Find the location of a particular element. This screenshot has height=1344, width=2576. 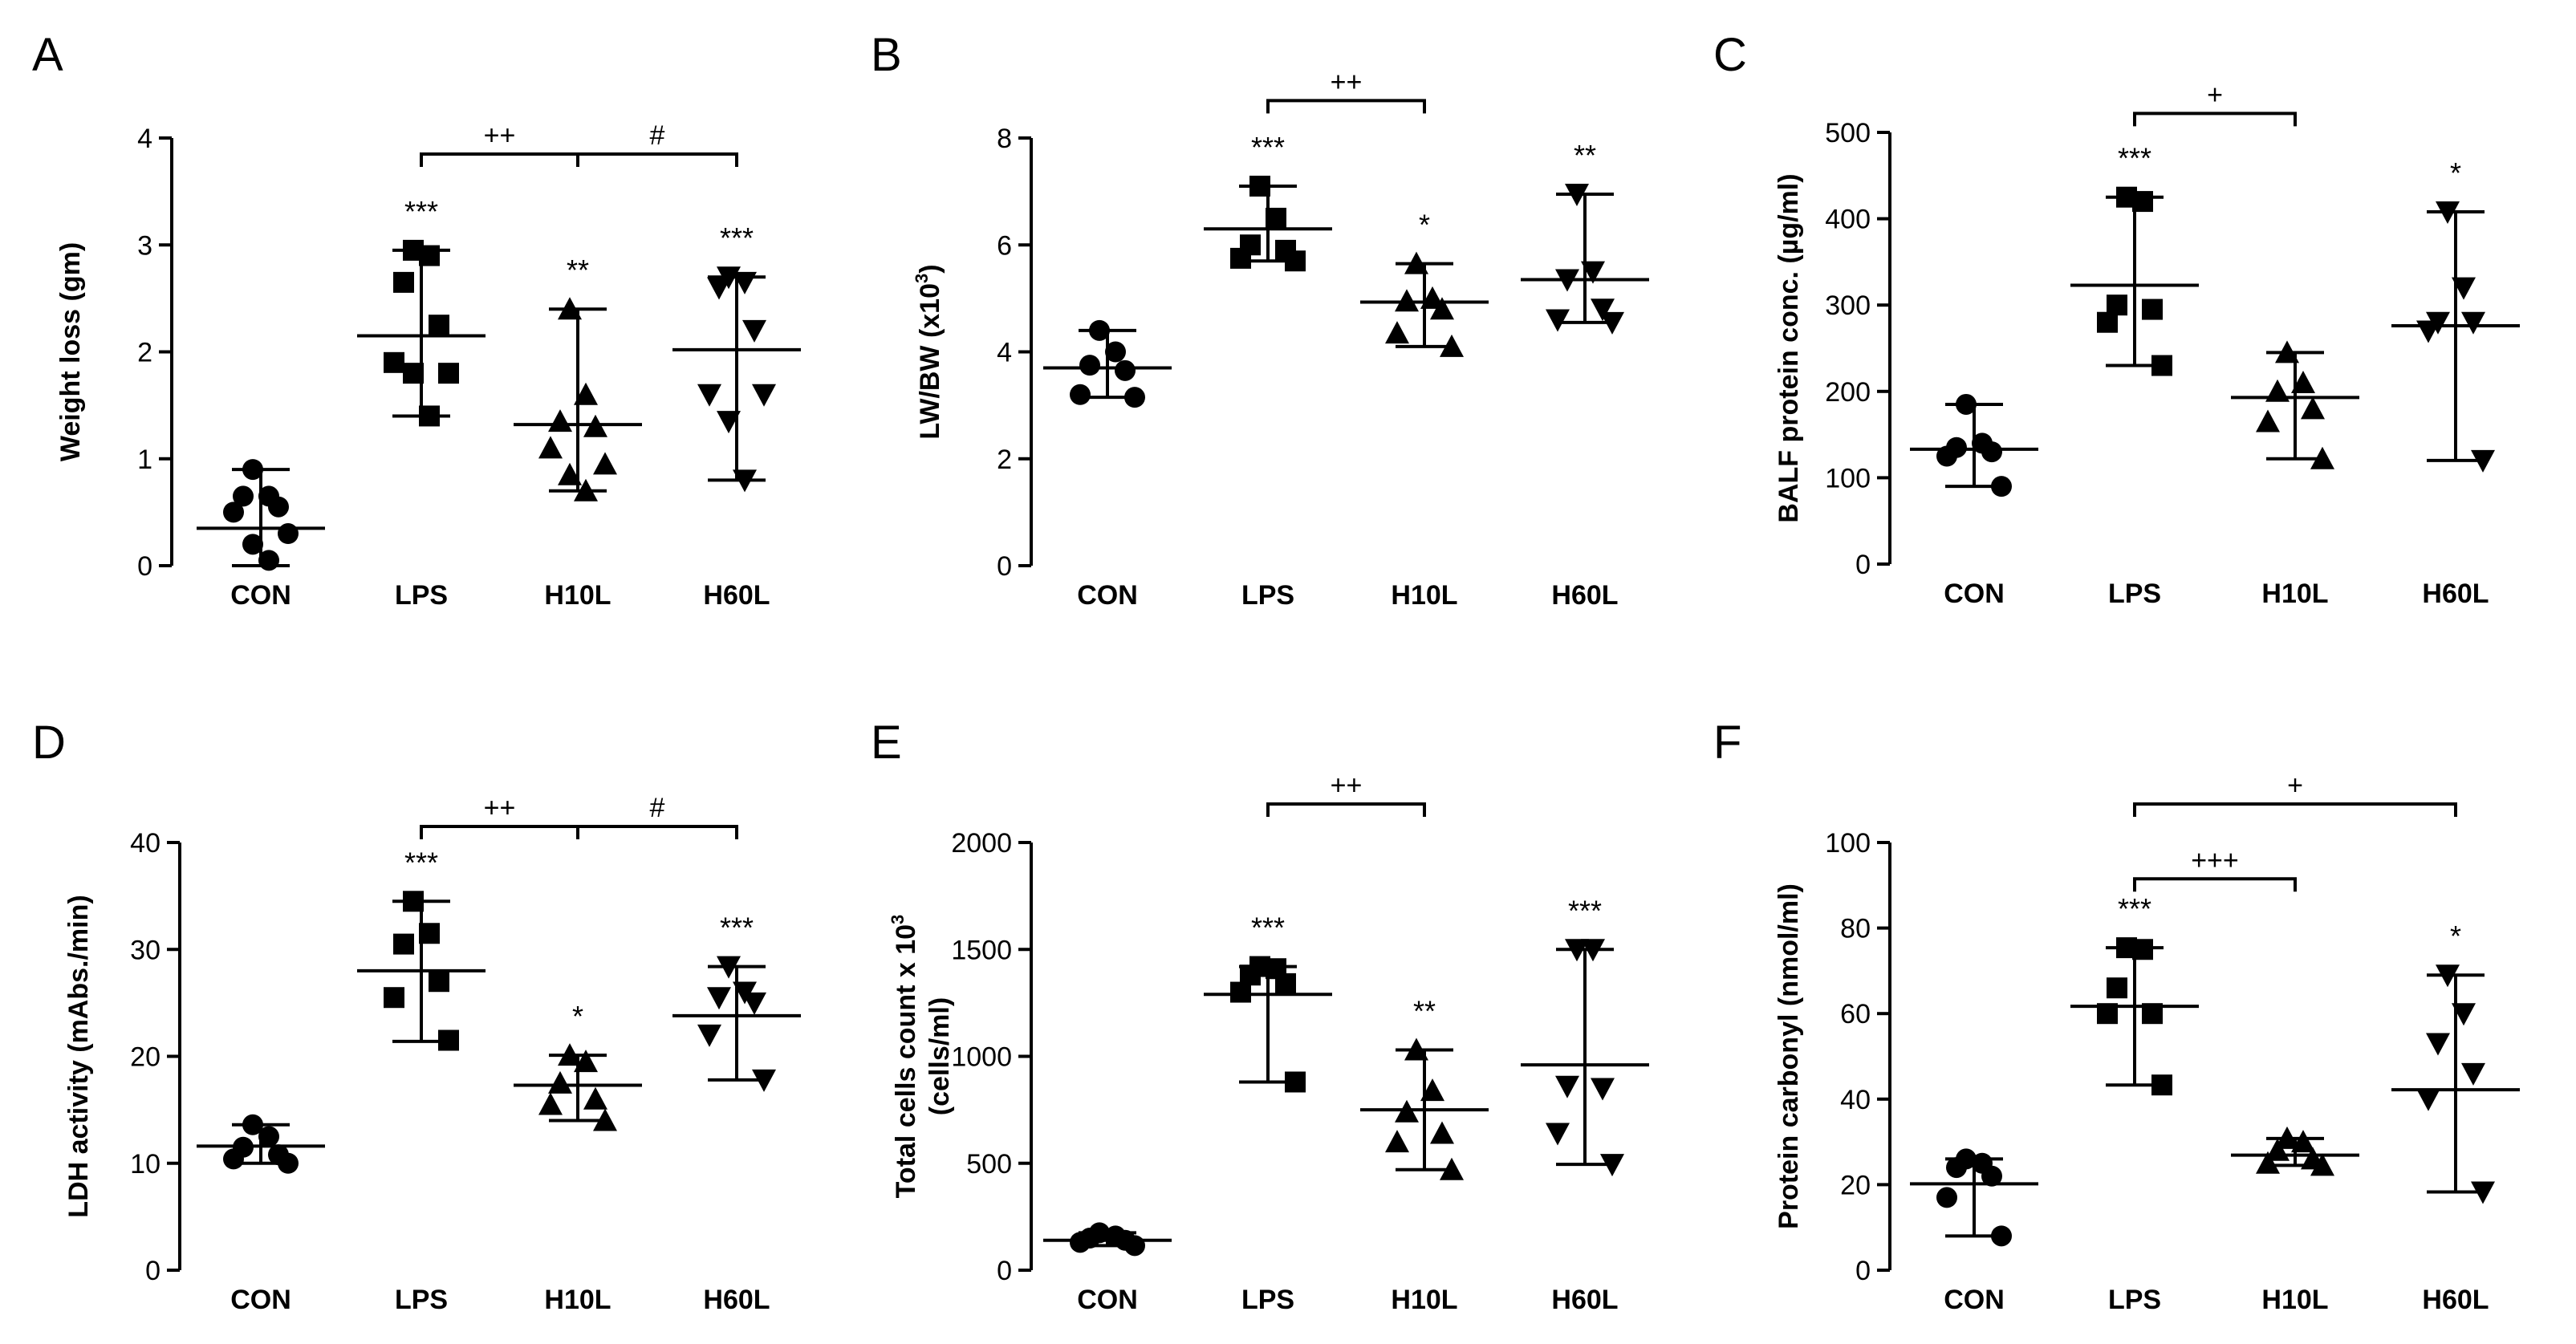

comparison-bracket: +++ is located at coordinates (2215, 868).